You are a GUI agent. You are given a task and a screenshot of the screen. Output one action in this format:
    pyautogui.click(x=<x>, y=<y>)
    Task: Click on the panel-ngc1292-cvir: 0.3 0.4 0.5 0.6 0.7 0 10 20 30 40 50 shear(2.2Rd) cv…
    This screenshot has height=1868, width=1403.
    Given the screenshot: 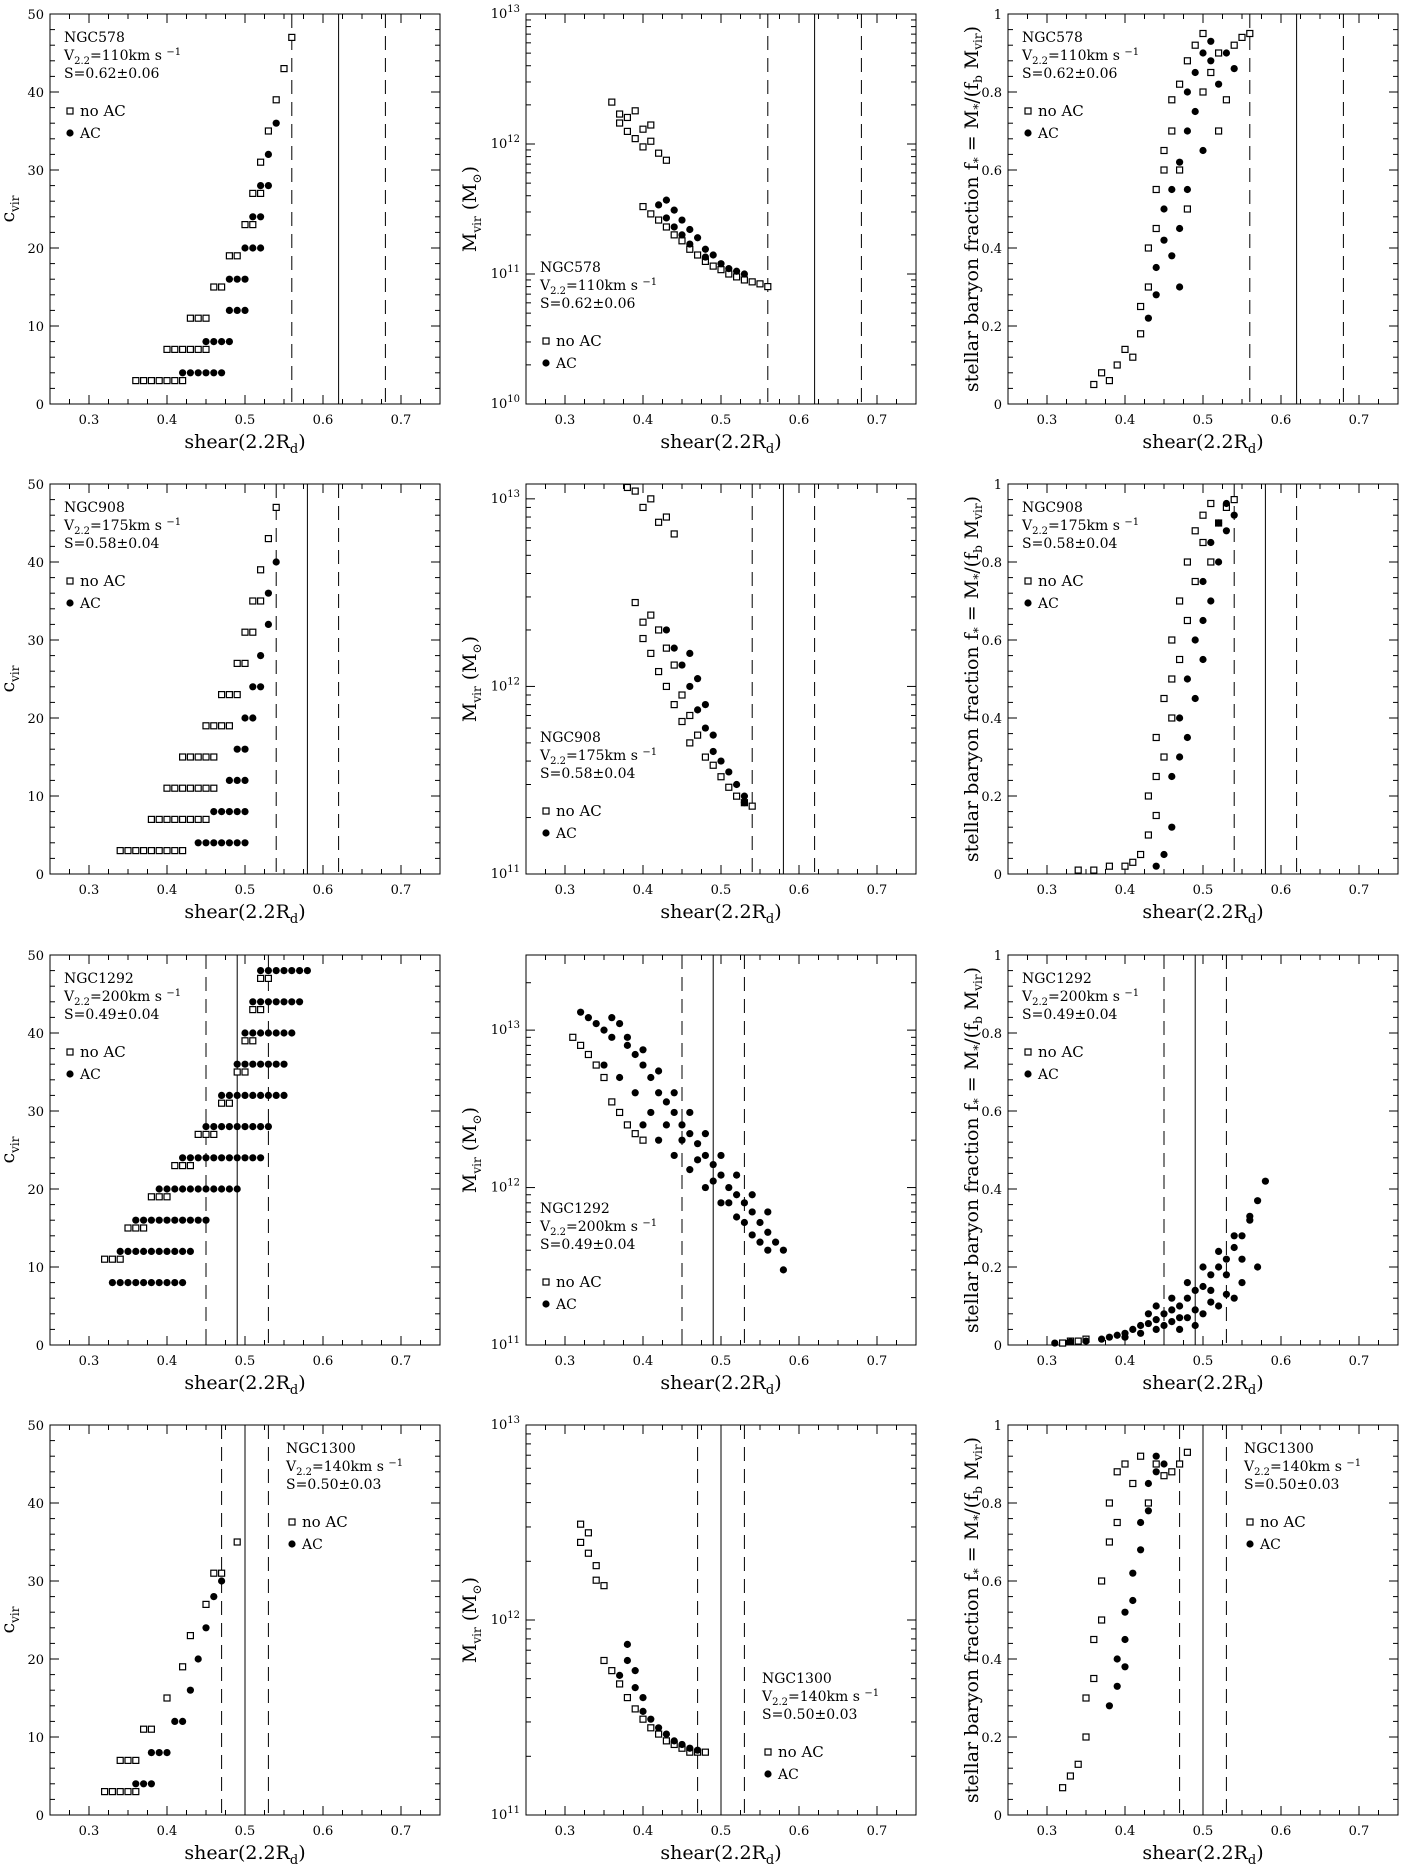 What is the action you would take?
    pyautogui.click(x=220, y=1173)
    